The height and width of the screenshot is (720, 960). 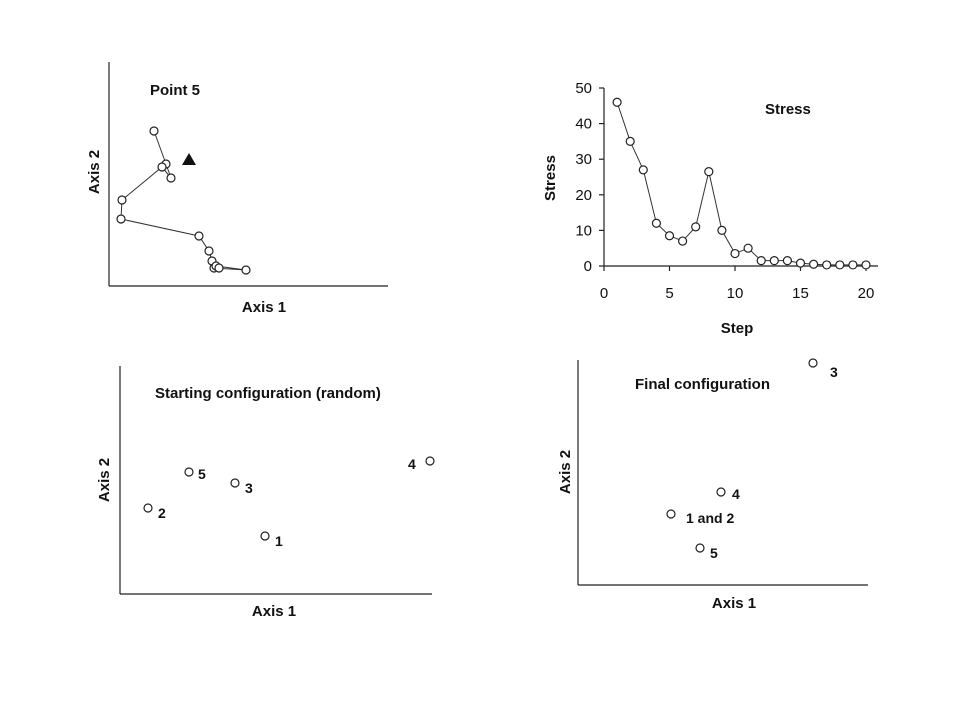 I want to click on p3-title: Starting configuration (random), so click(x=268, y=393).